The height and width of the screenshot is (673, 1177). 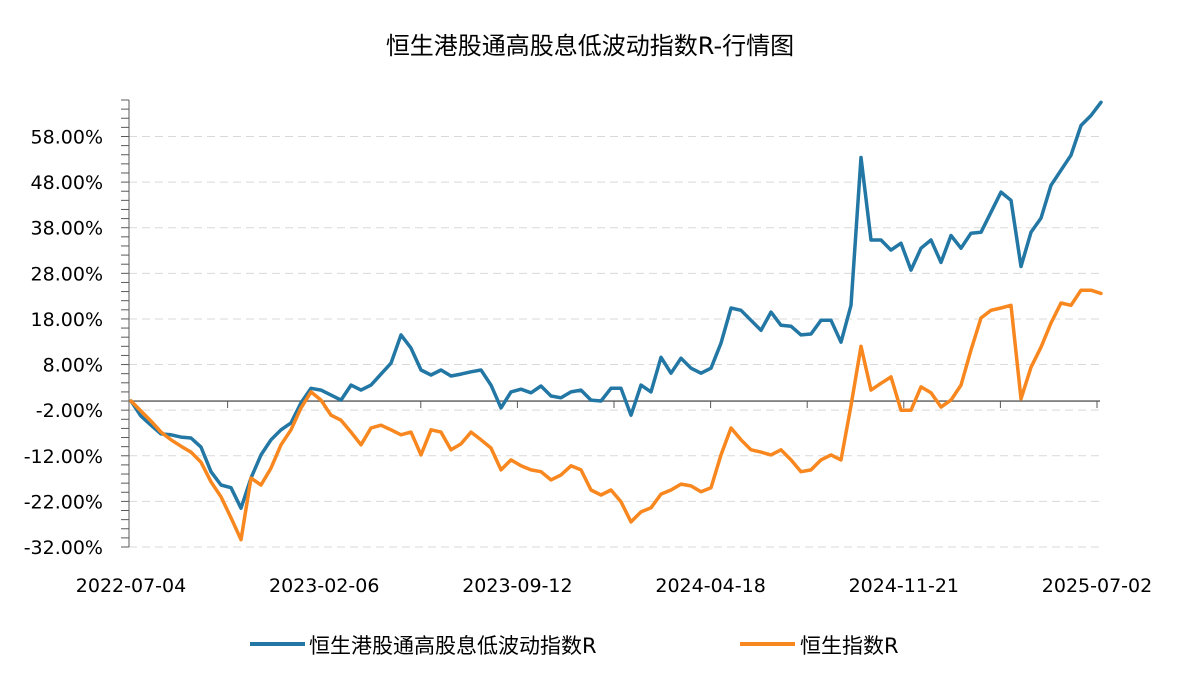 I want to click on y-tick-label: 58.00%, so click(x=67, y=137).